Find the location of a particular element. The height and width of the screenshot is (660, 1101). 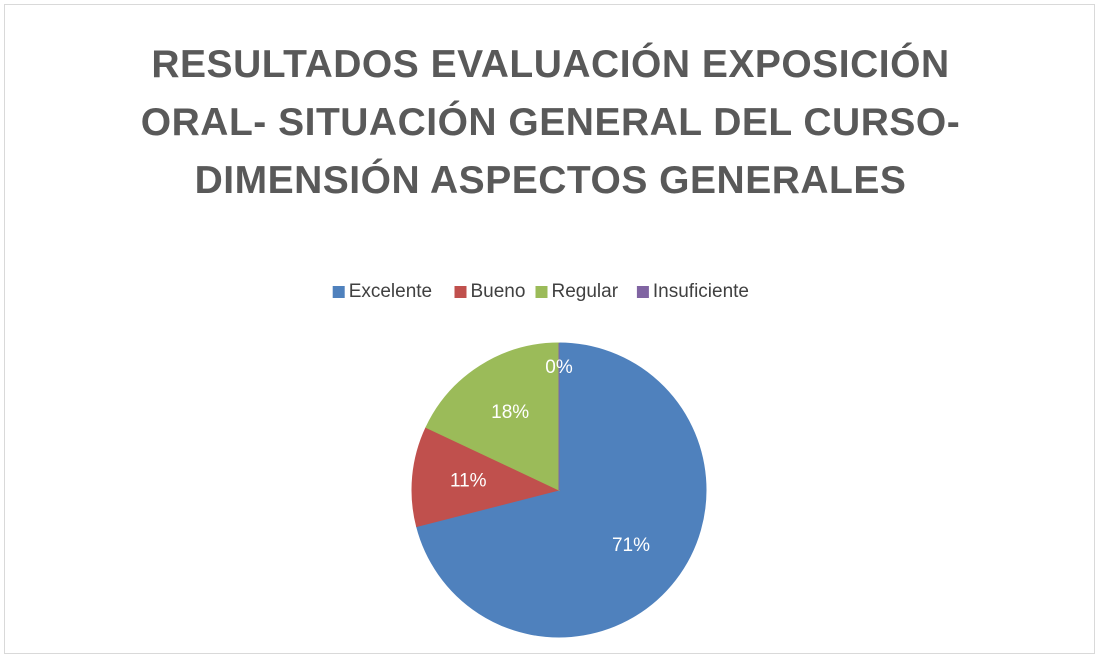

legend-label: Insuficiente is located at coordinates (701, 291).